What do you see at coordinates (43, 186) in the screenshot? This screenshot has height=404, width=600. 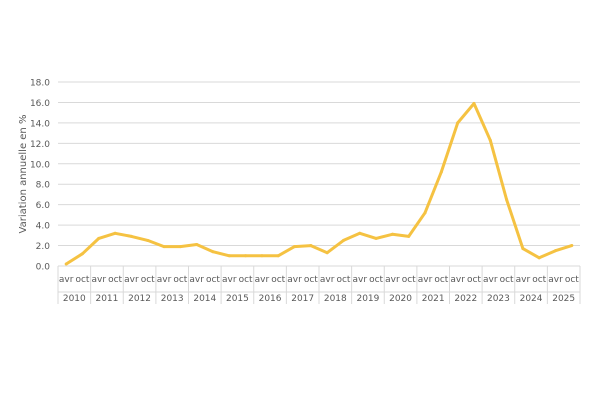 I see `y-tick-label: 8.0` at bounding box center [43, 186].